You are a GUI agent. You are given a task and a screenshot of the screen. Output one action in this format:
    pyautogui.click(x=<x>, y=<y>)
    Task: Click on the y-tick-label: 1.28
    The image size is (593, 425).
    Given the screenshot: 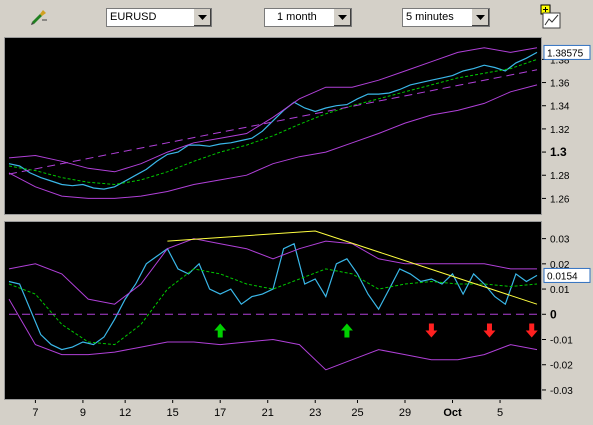 What is the action you would take?
    pyautogui.click(x=560, y=176)
    